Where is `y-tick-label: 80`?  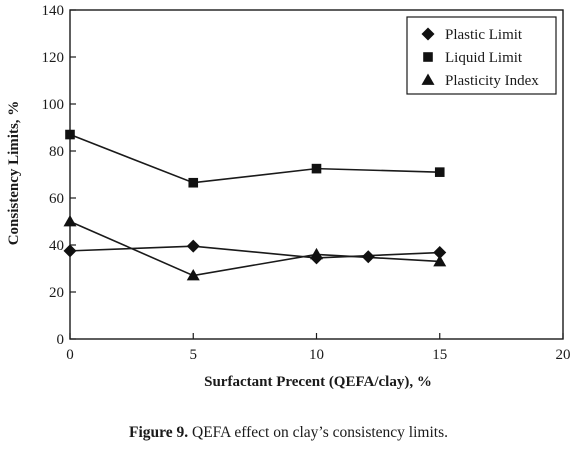 y-tick-label: 80 is located at coordinates (56, 152).